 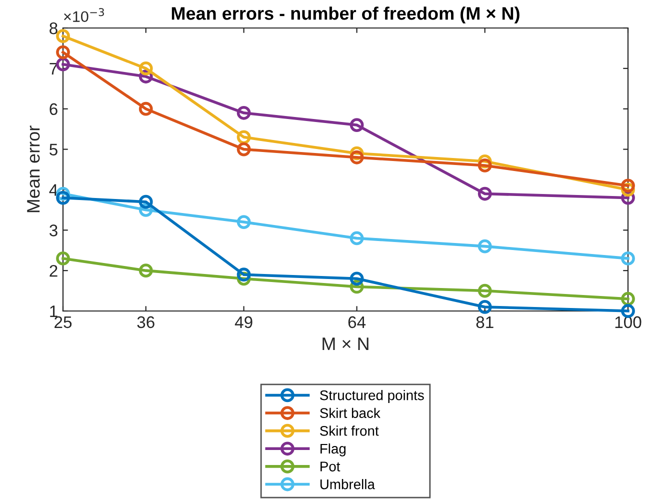 I want to click on x-tick-label: 49, so click(x=243, y=322).